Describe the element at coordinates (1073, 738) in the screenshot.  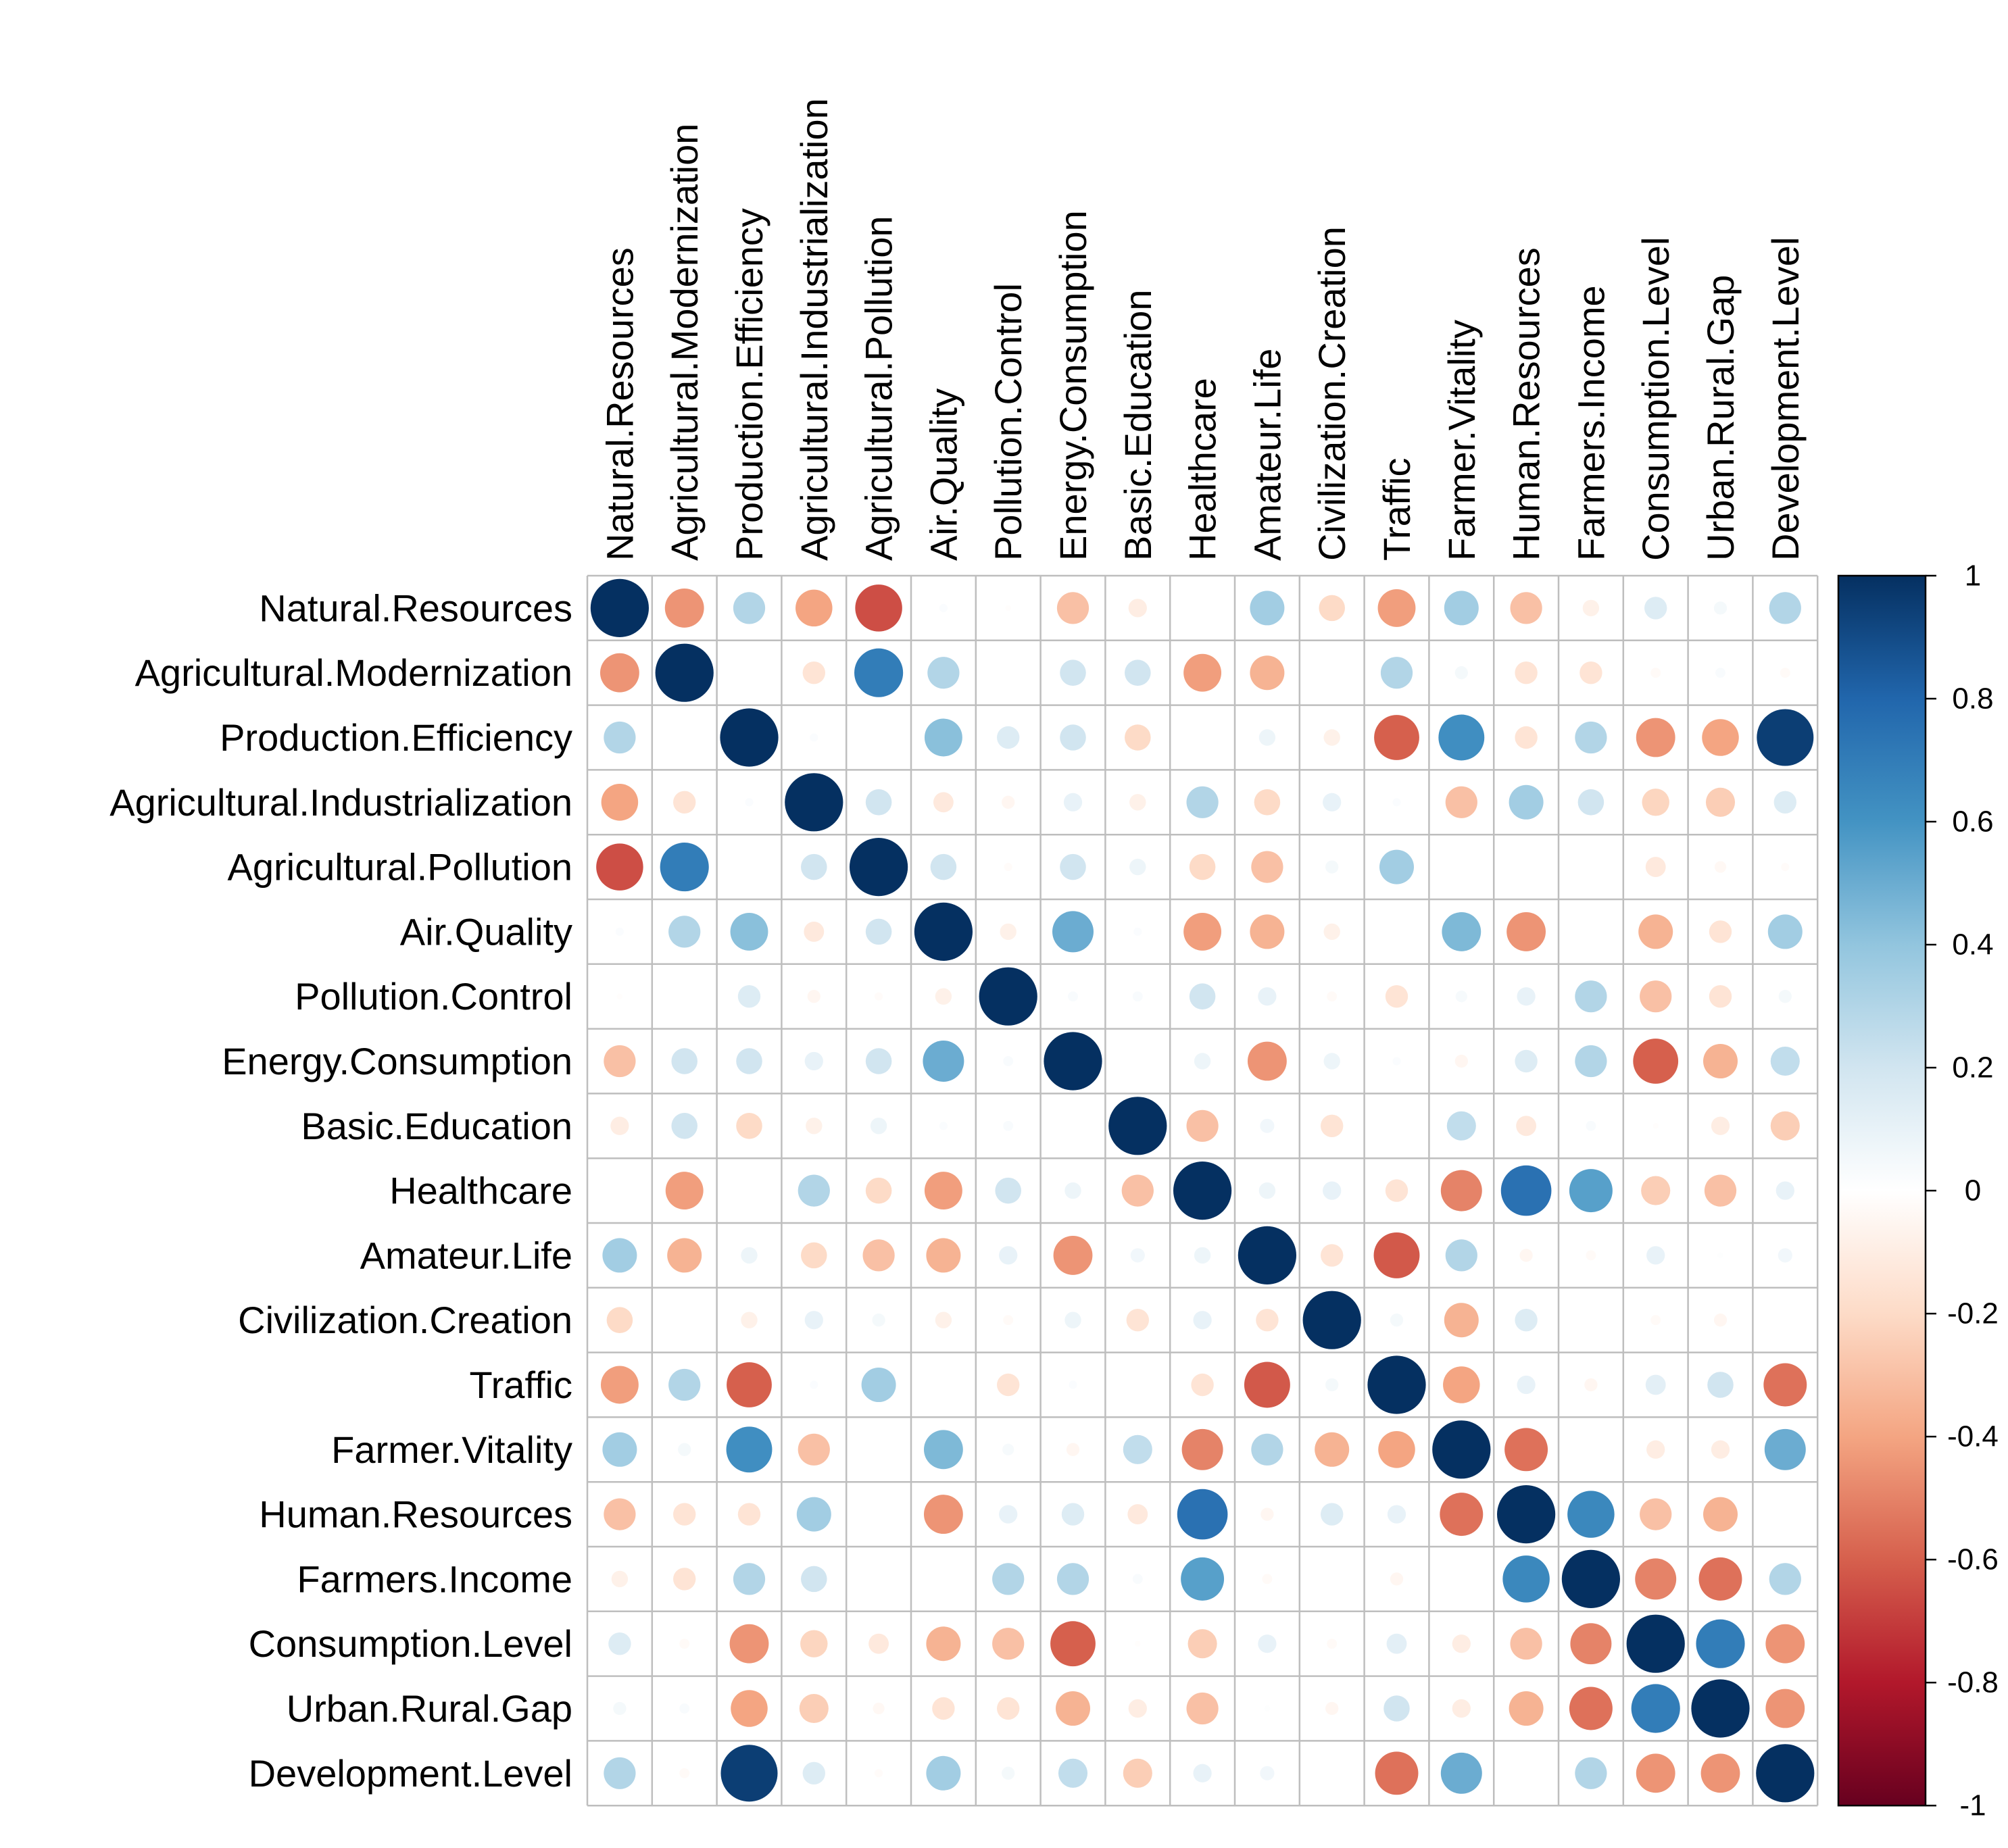
I see `corr-circle-production-efficiency-vs-energy-consumption` at that location.